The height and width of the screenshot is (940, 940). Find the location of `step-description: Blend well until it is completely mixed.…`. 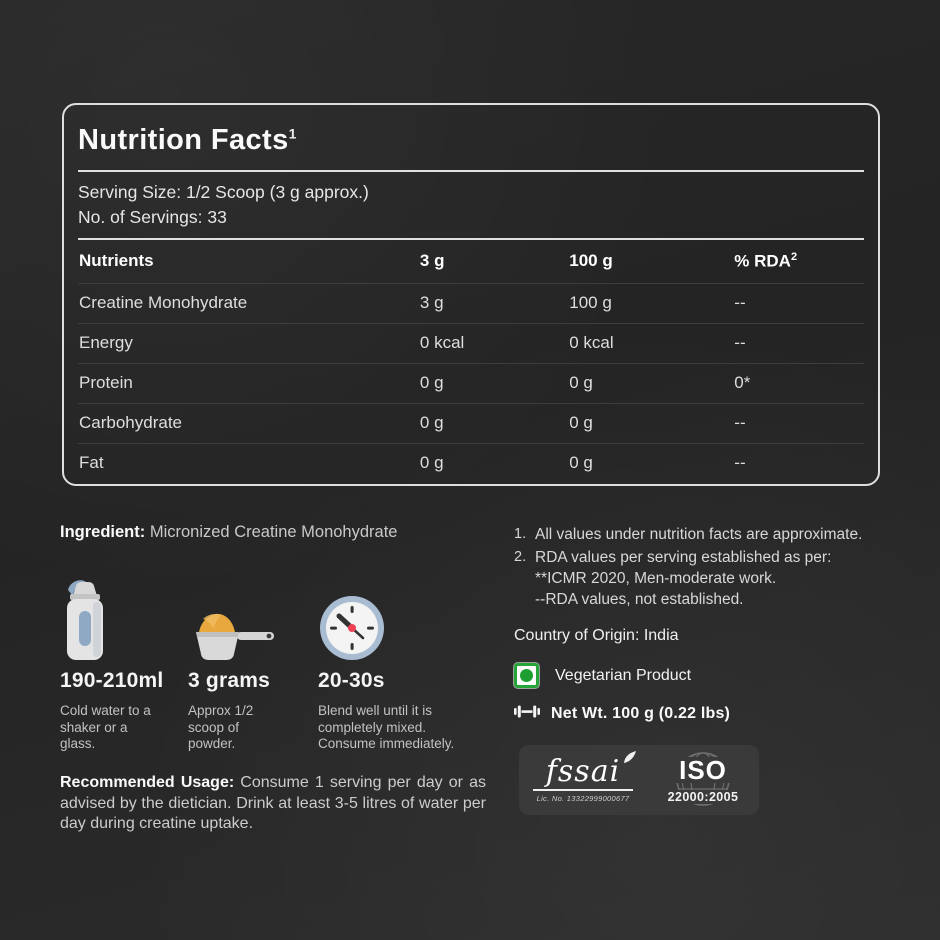

step-description: Blend well until it is completely mixed.… is located at coordinates (386, 727).